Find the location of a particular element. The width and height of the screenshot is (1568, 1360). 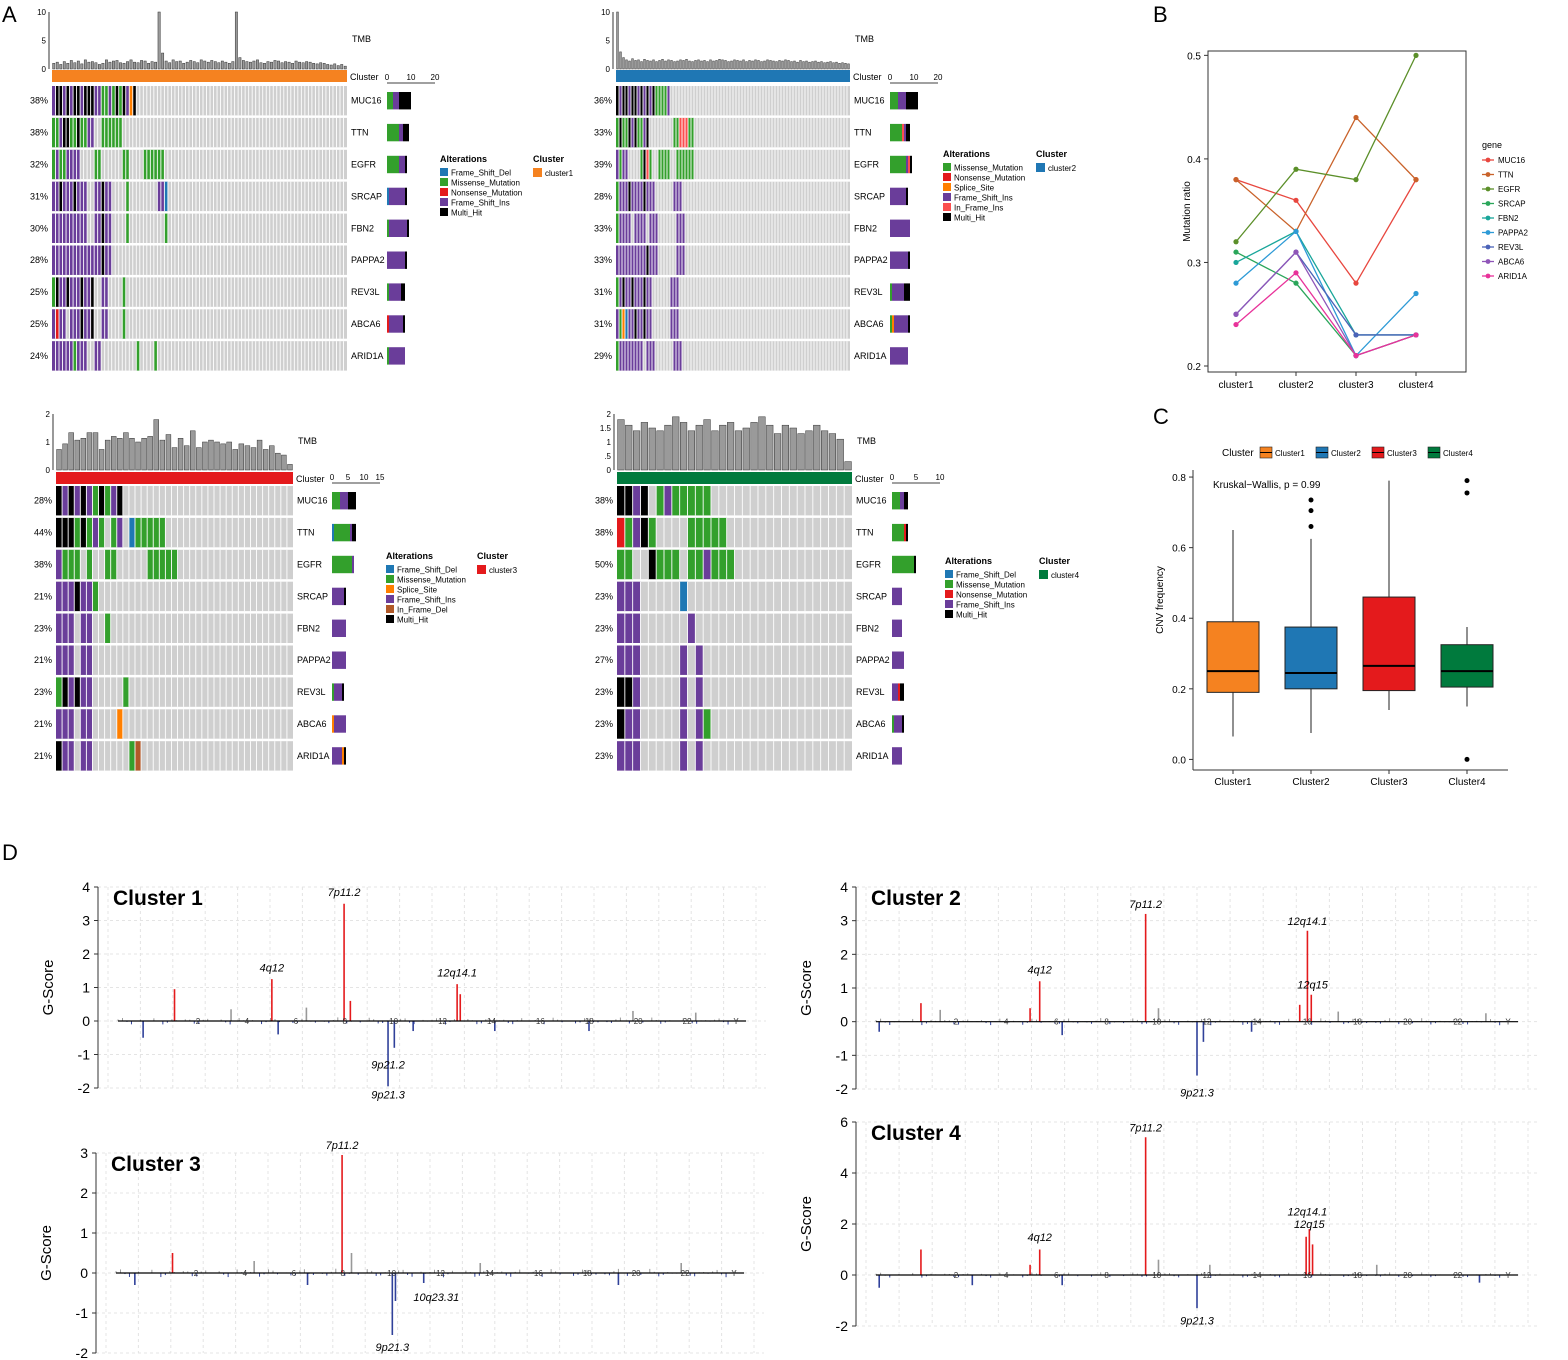

chromosome-label: 14 is located at coordinates (491, 1021).